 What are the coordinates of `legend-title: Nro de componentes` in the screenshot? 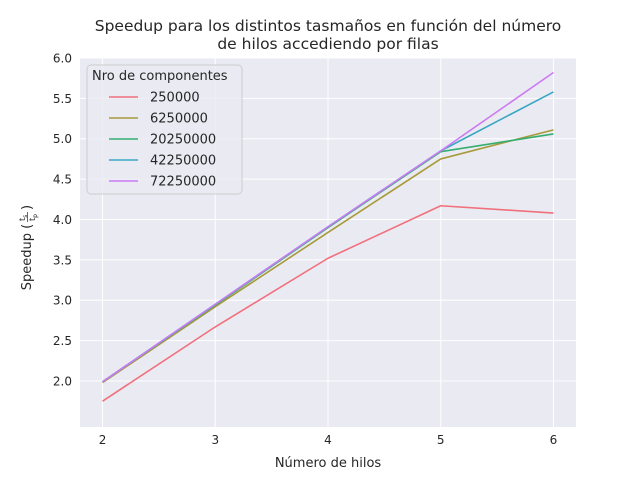 It's located at (160, 76).